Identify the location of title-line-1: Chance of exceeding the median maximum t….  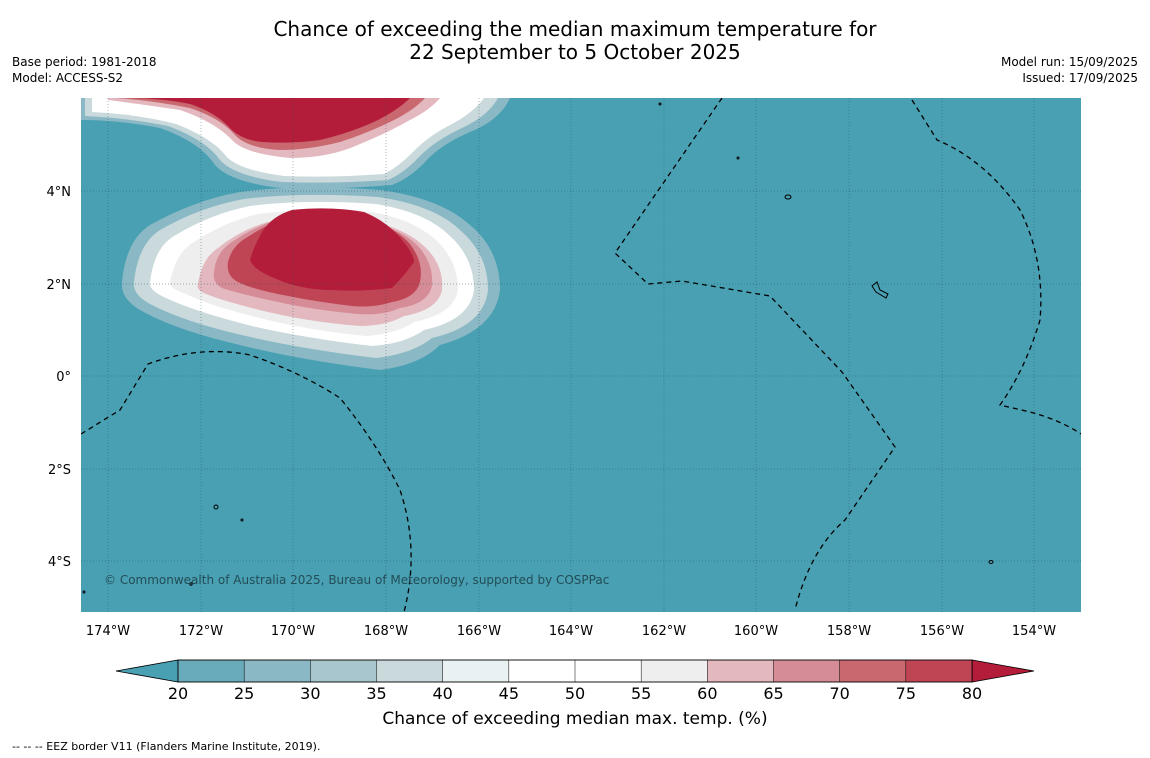
(575, 29).